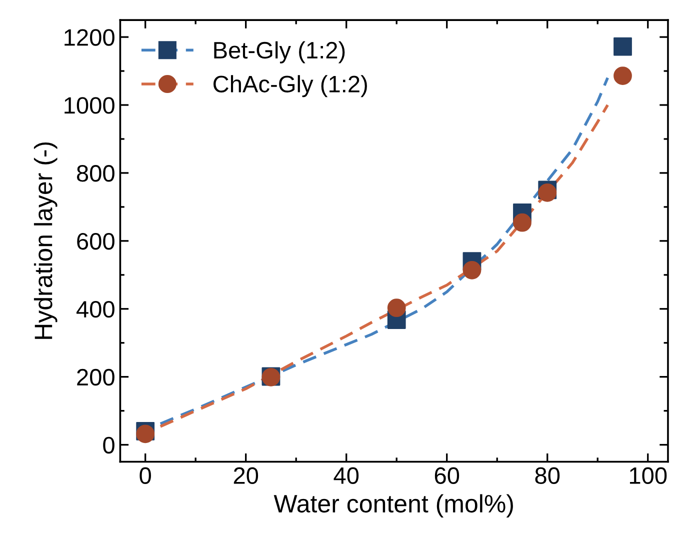 This screenshot has width=683, height=542. I want to click on y-tick-label: 800, so click(95, 173).